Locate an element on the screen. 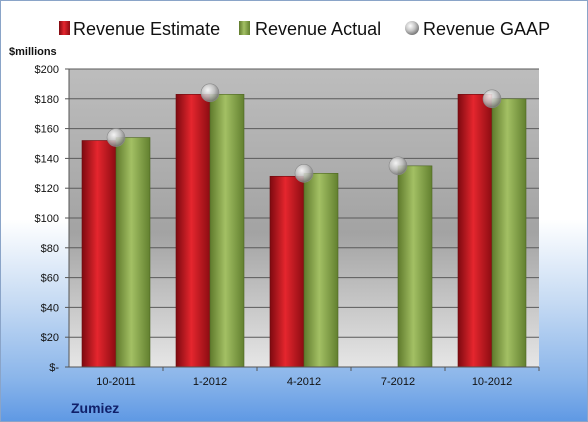 This screenshot has height=422, width=588. x-tick-label: 1-2012 is located at coordinates (210, 382).